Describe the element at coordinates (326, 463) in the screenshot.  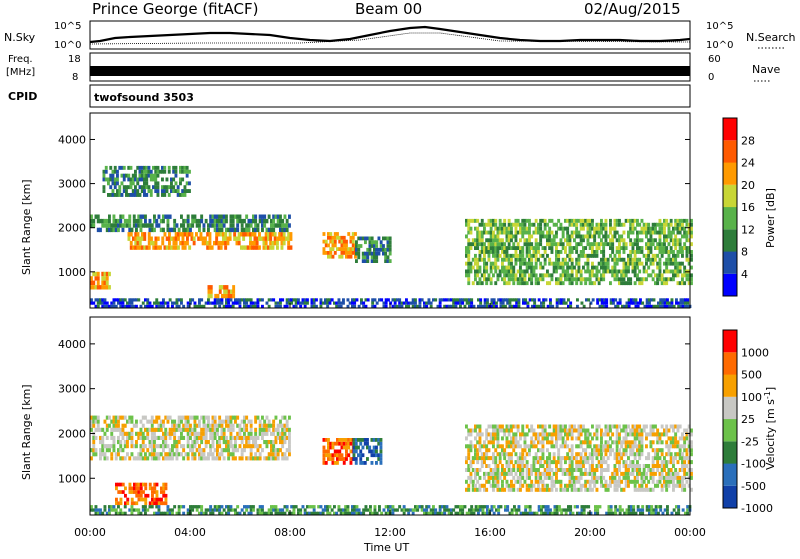
I see `velocity-cell-f2` at that location.